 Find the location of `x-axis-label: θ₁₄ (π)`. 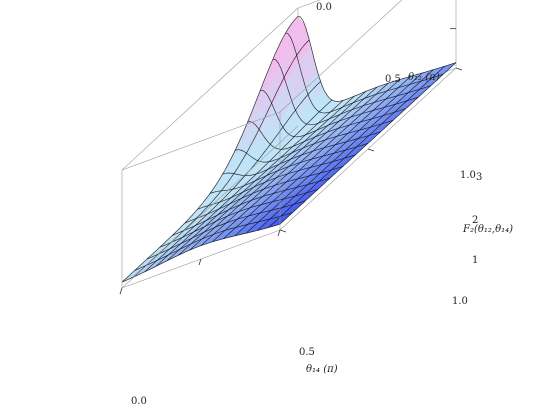

x-axis-label: θ₁₄ (π) is located at coordinates (322, 369).